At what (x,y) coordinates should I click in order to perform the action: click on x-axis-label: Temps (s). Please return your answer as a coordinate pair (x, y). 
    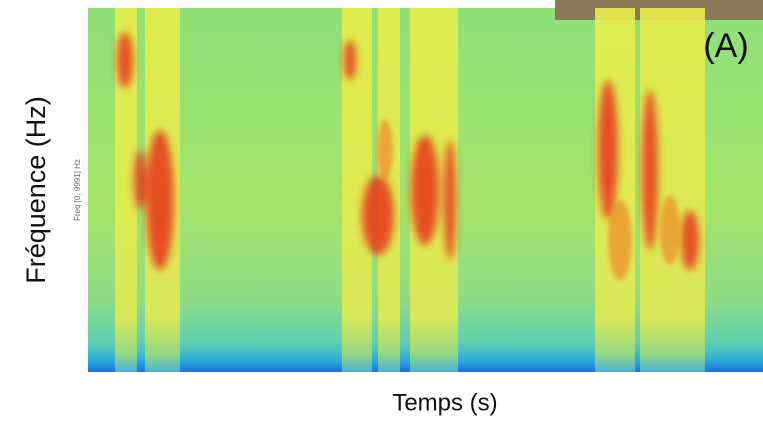
    Looking at the image, I should click on (444, 402).